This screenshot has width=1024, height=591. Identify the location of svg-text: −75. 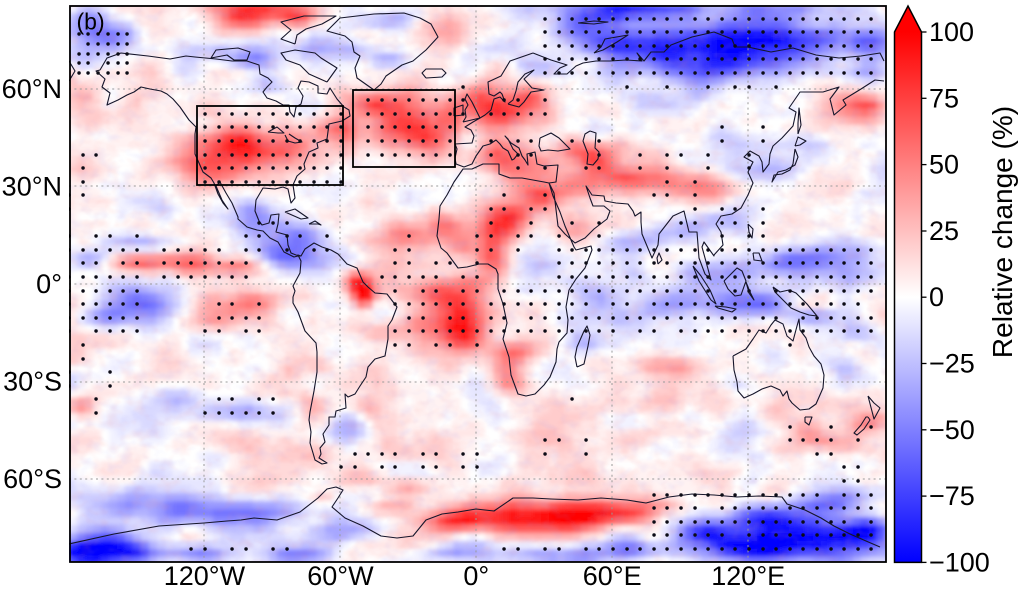
(952, 496).